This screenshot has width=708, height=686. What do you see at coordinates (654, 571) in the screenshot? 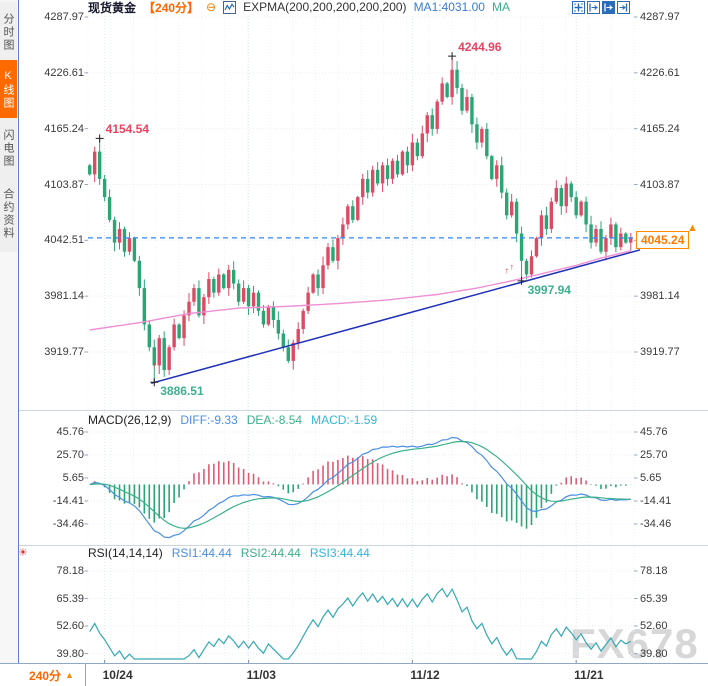
I see `rsi-axis-label-right: 78.18` at bounding box center [654, 571].